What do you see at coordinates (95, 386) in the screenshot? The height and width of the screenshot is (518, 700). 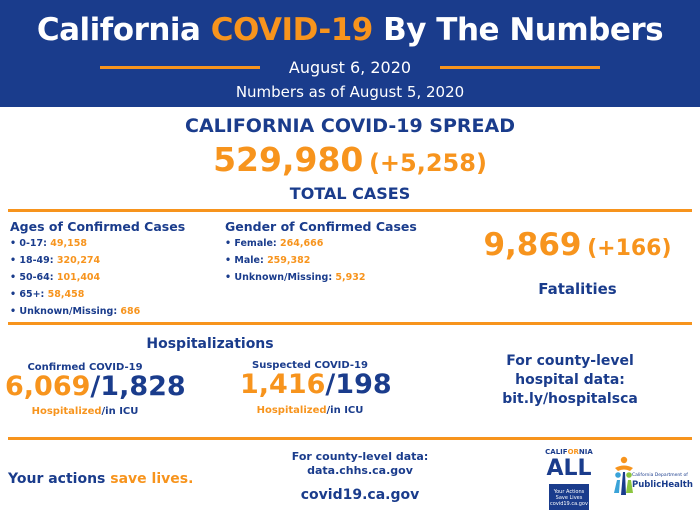 I see `confirmed-figure: 6,069/1,828` at bounding box center [95, 386].